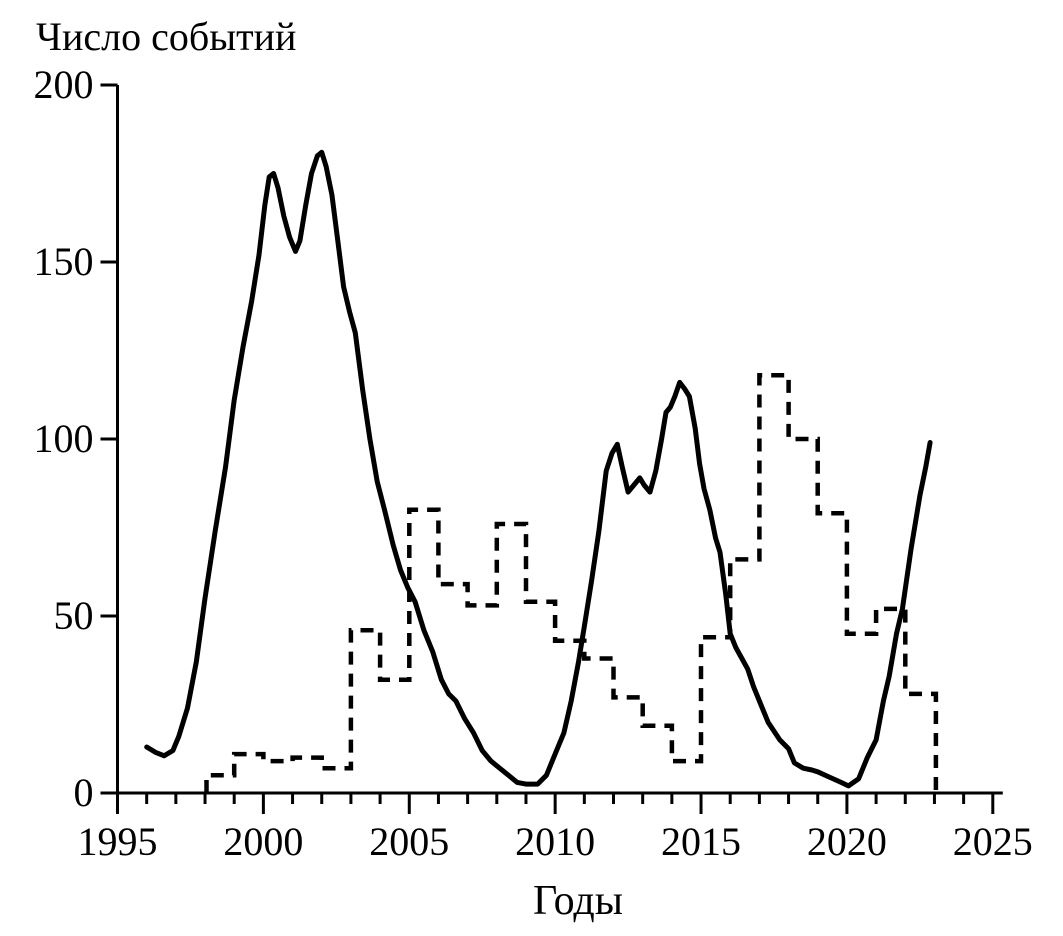 The image size is (1063, 936). Describe the element at coordinates (555, 798) in the screenshot. I see `x-axis-minor-ticks` at that location.